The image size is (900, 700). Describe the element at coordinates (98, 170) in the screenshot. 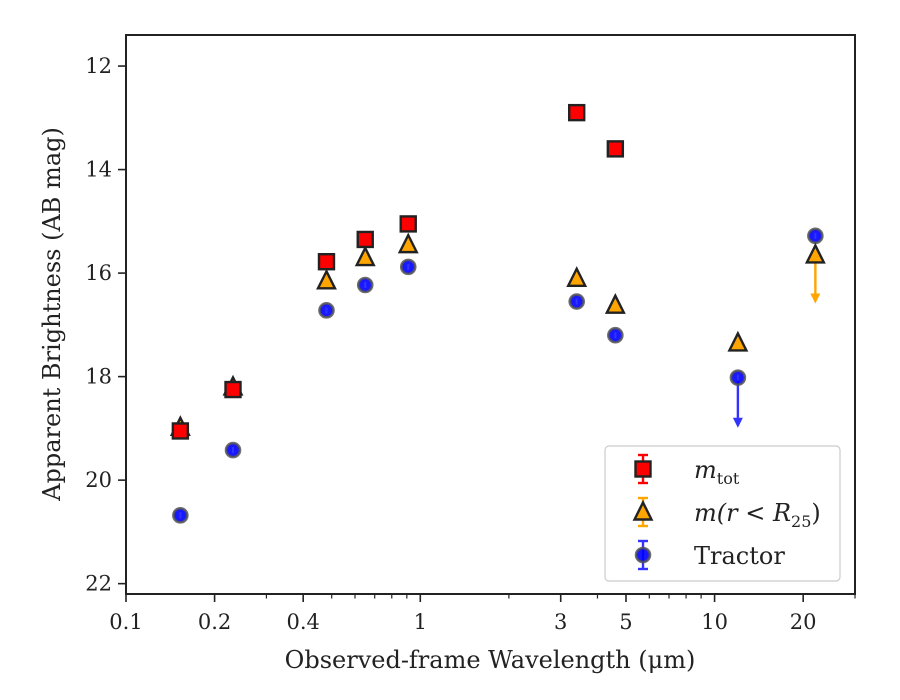

I see `y-tick-label-1: 14` at that location.